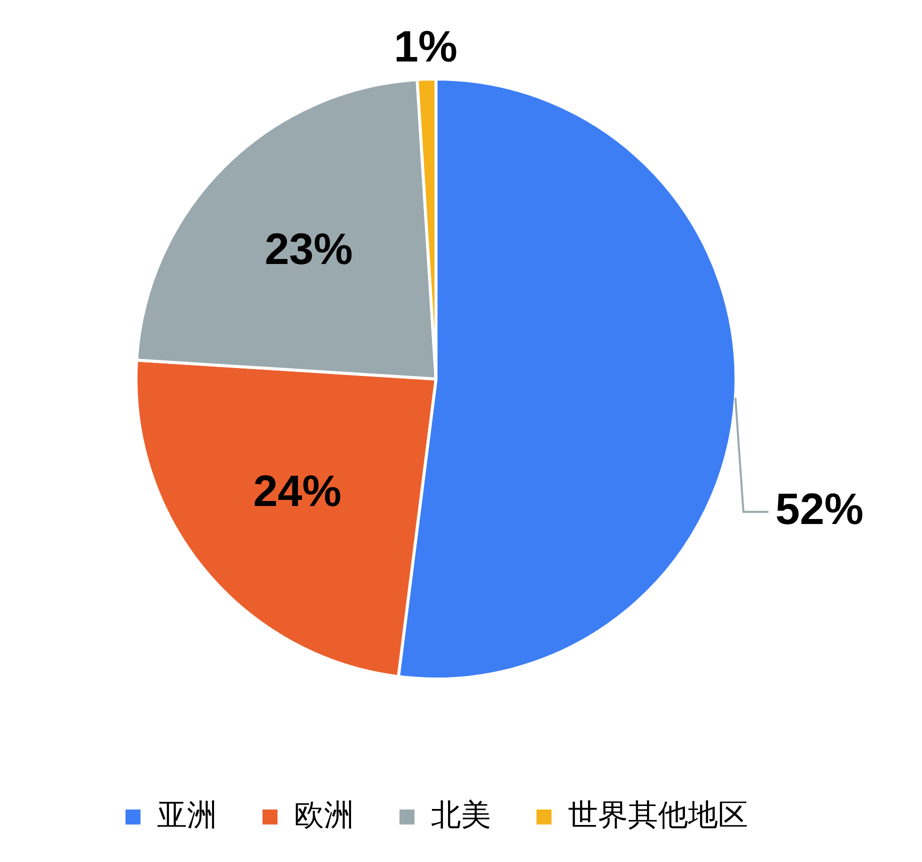  What do you see at coordinates (297, 491) in the screenshot?
I see `data-label: 24%` at bounding box center [297, 491].